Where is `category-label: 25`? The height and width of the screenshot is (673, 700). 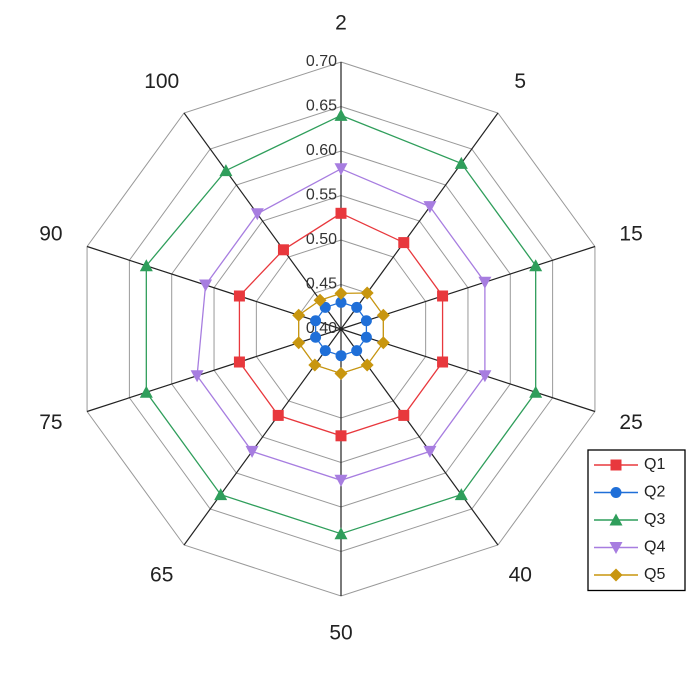
category-label: 25 is located at coordinates (630, 422).